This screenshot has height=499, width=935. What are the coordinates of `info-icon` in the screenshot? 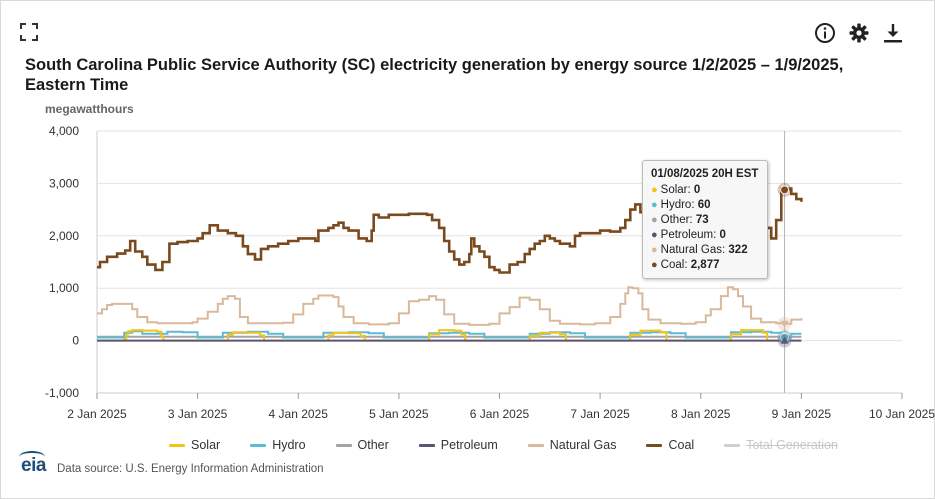 It's located at (825, 33).